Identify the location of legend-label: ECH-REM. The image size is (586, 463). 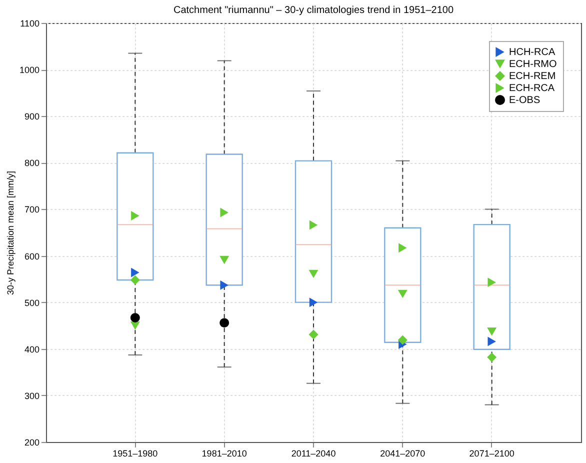
(532, 76).